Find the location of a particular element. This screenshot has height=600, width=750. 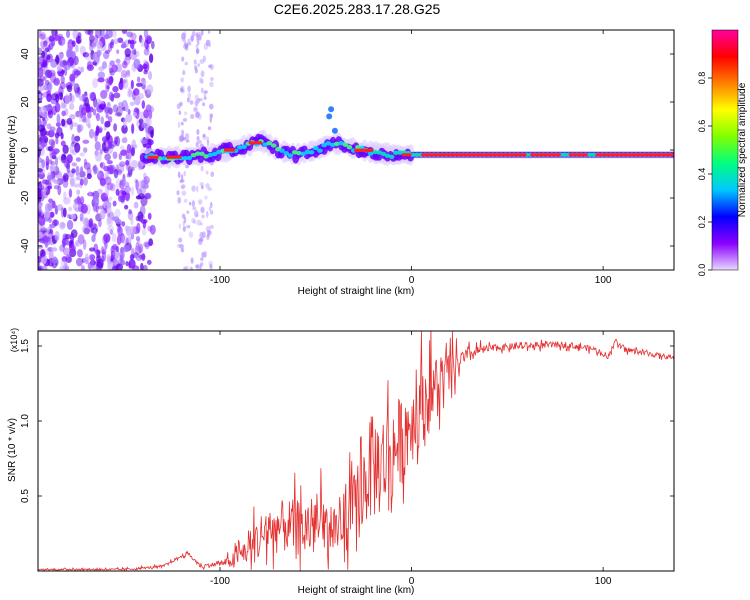

ridge-peak is located at coordinates (578, 155).